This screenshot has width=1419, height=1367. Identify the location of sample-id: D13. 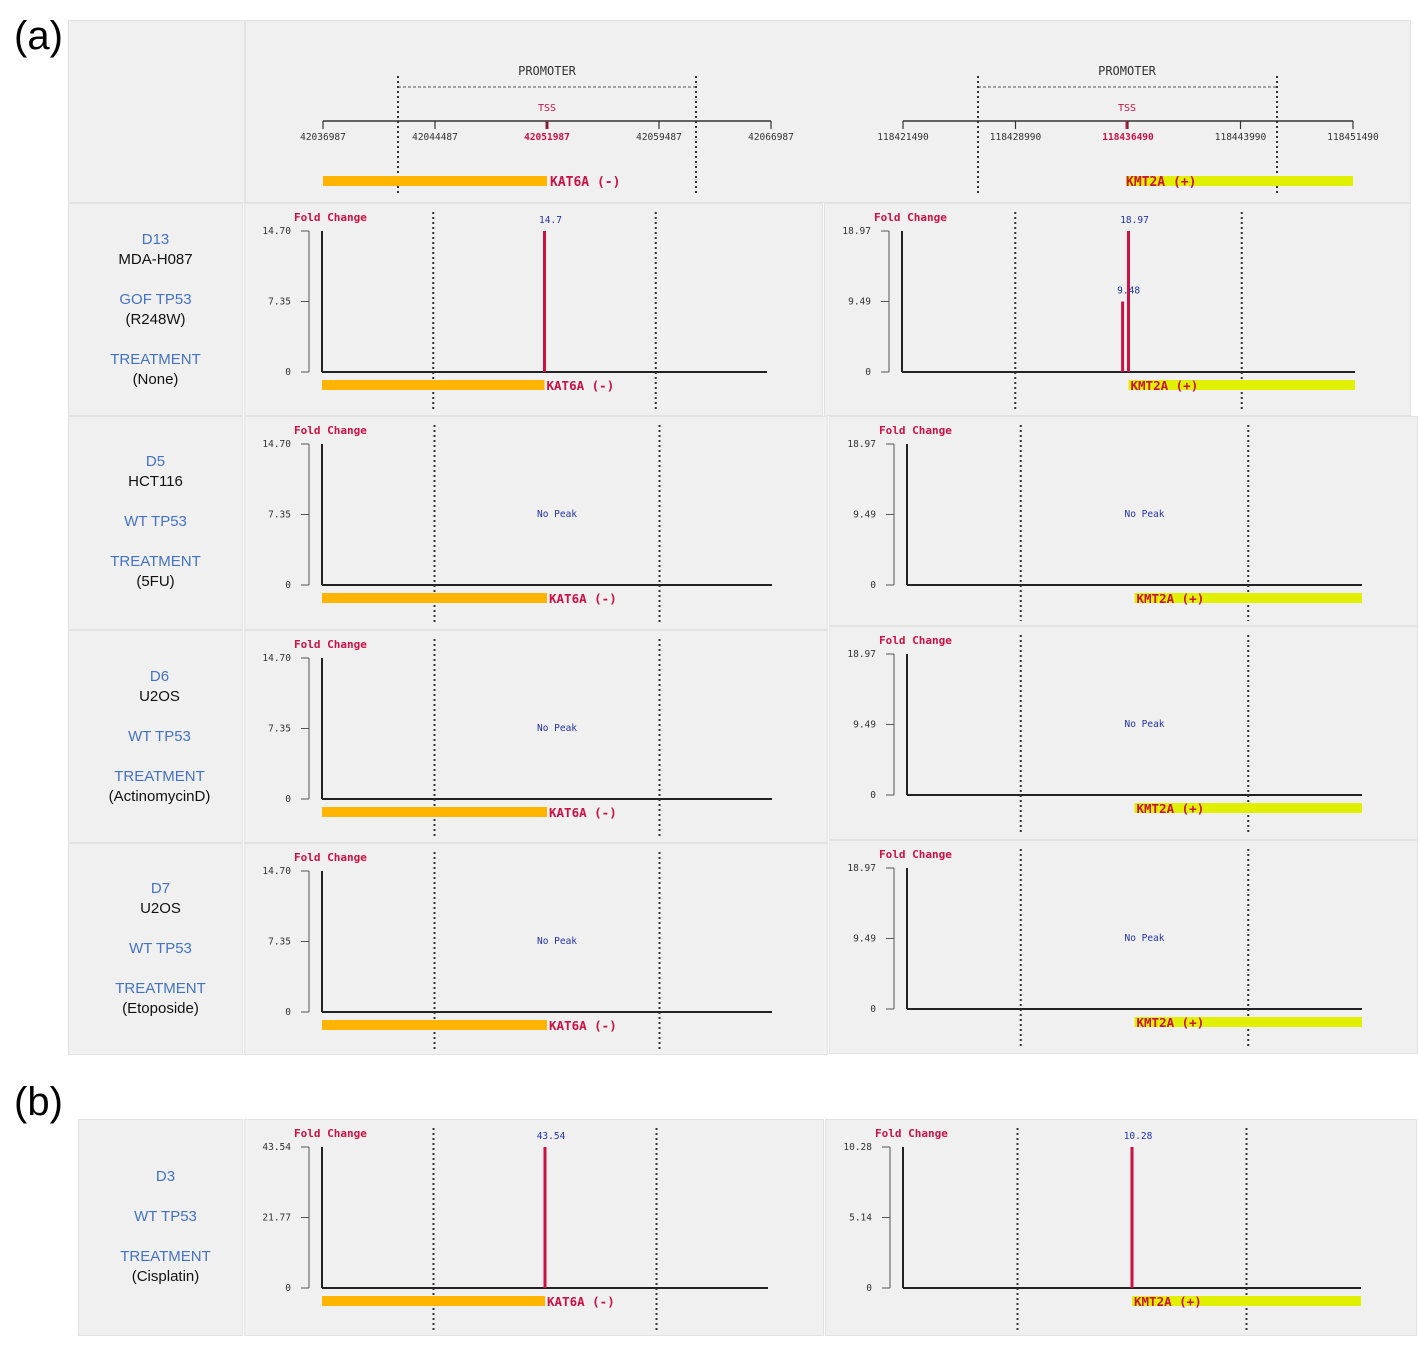
(155, 239).